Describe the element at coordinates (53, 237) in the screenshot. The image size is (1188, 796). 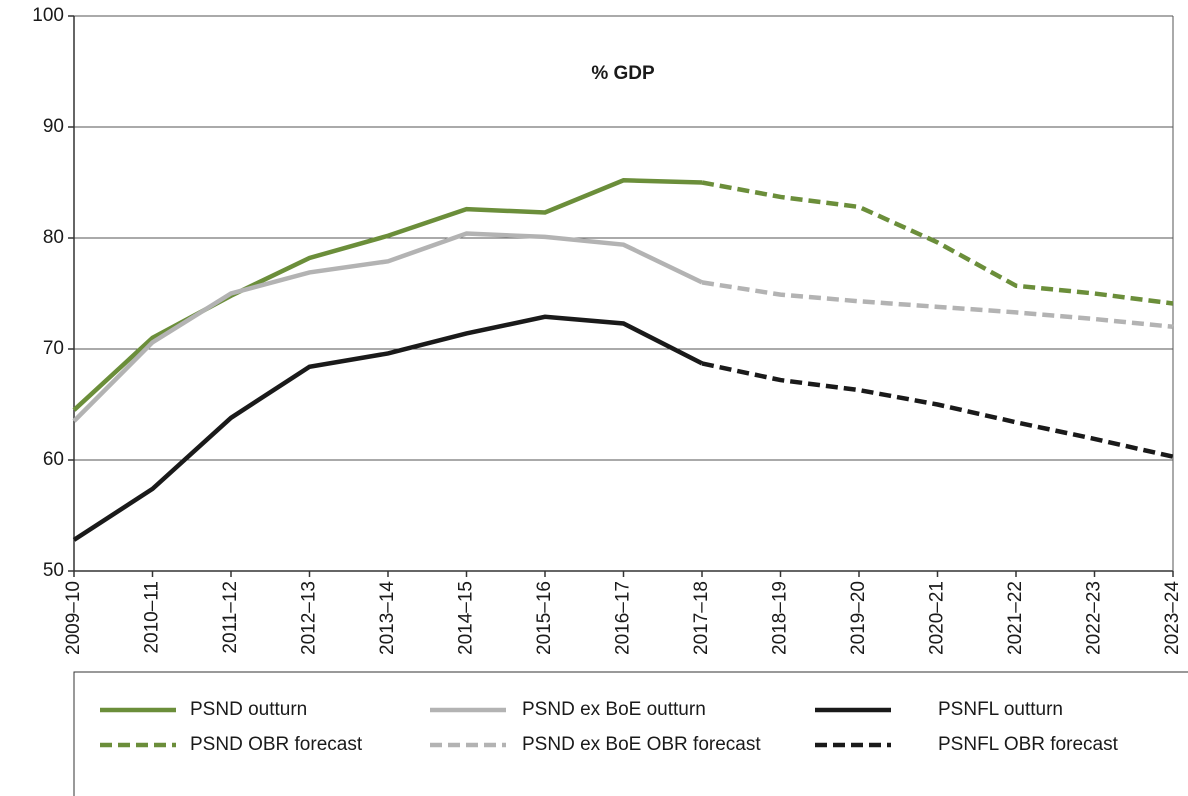
I see `y-tick-label: 80` at that location.